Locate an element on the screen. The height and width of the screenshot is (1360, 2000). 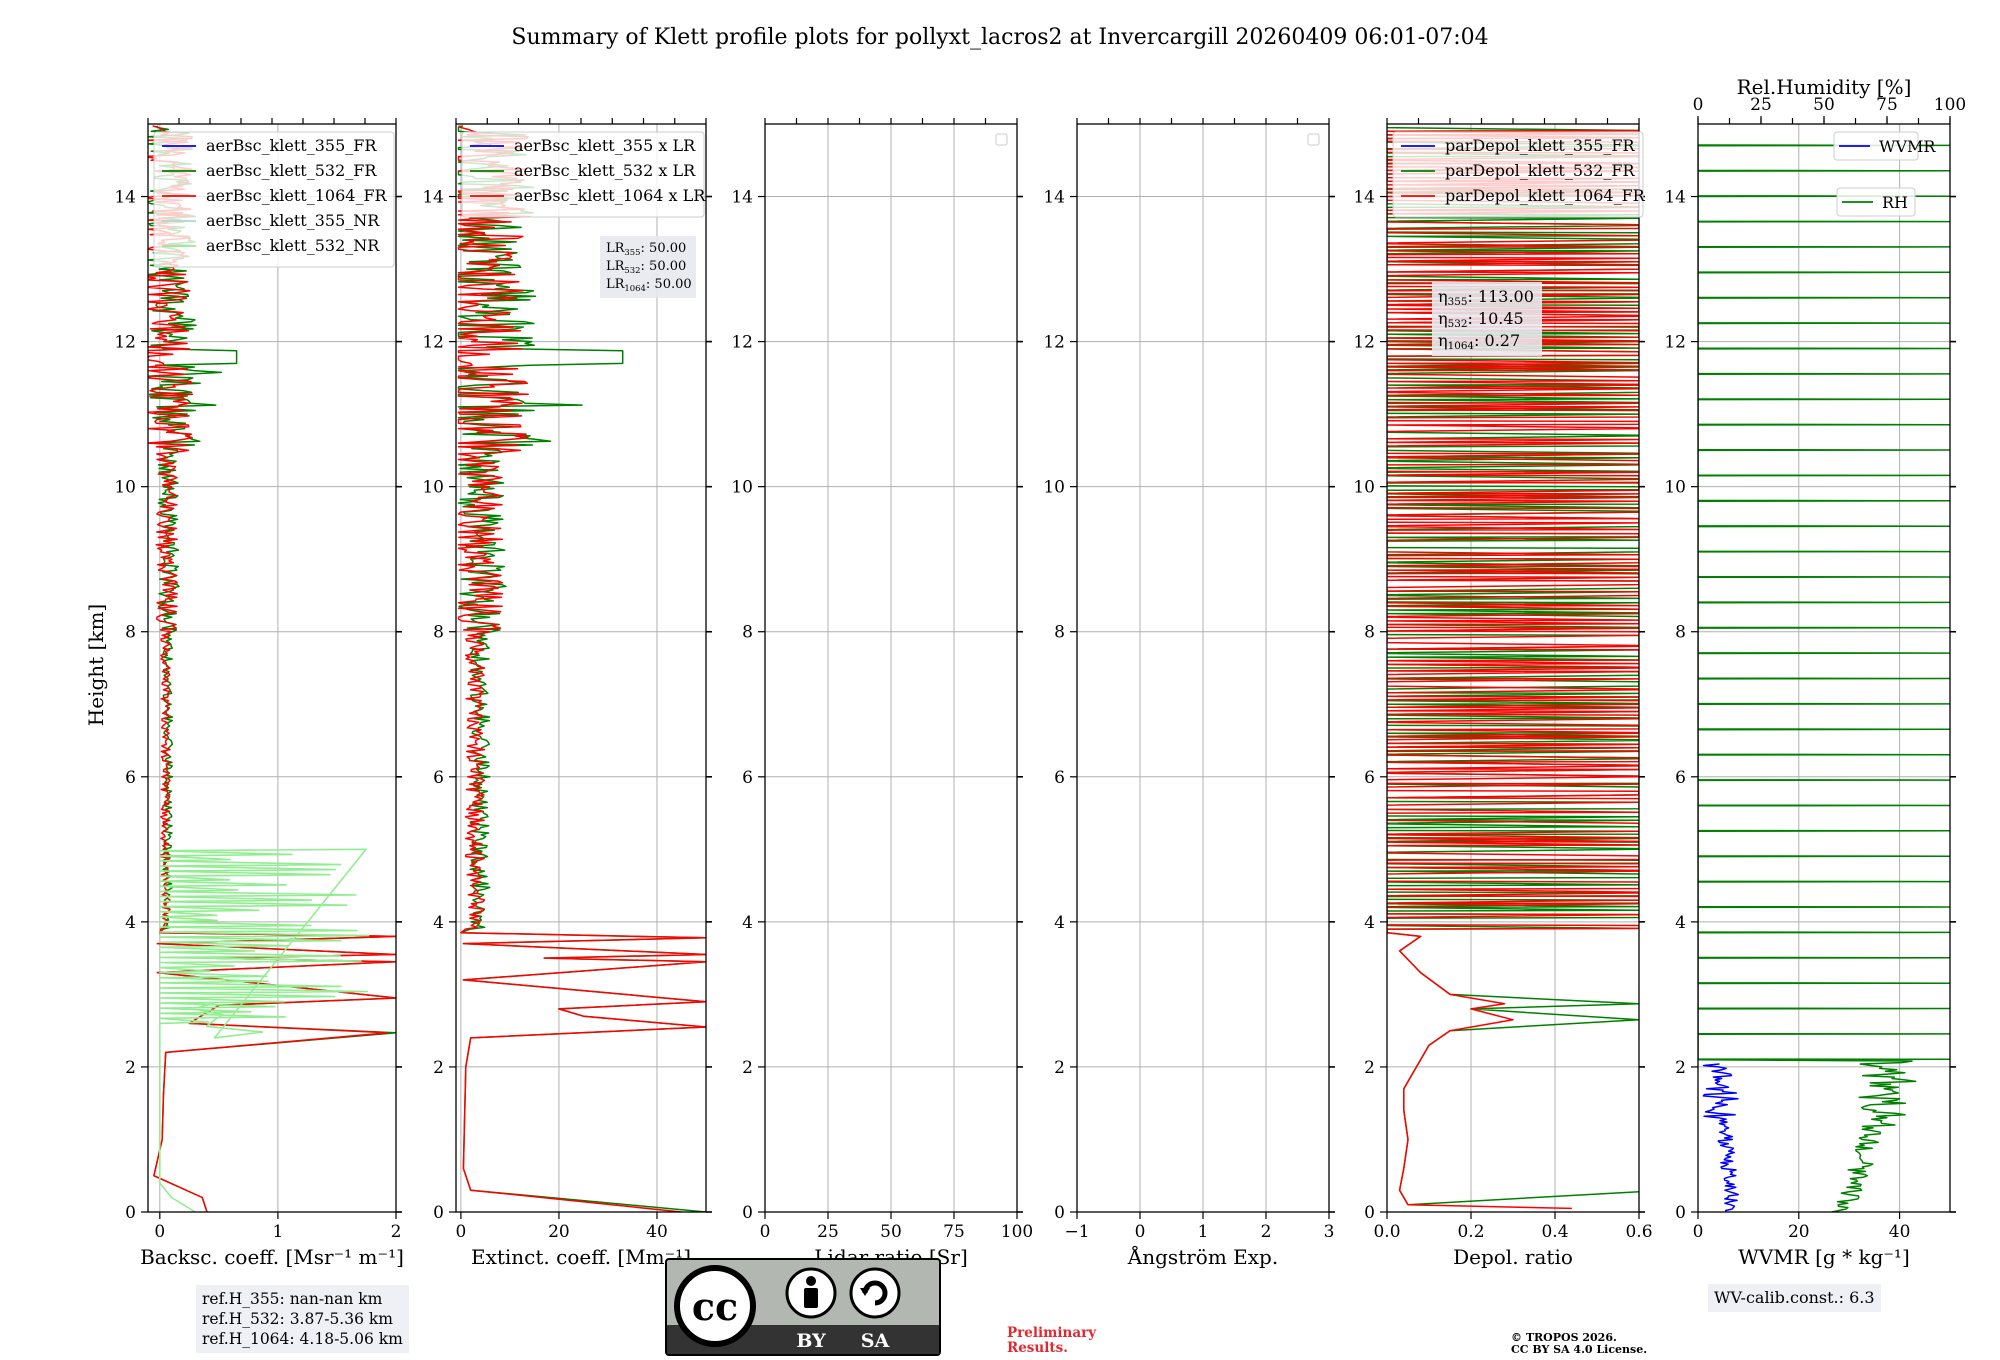
preliminary-results-note: Preliminary Results. is located at coordinates (1051, 1341).